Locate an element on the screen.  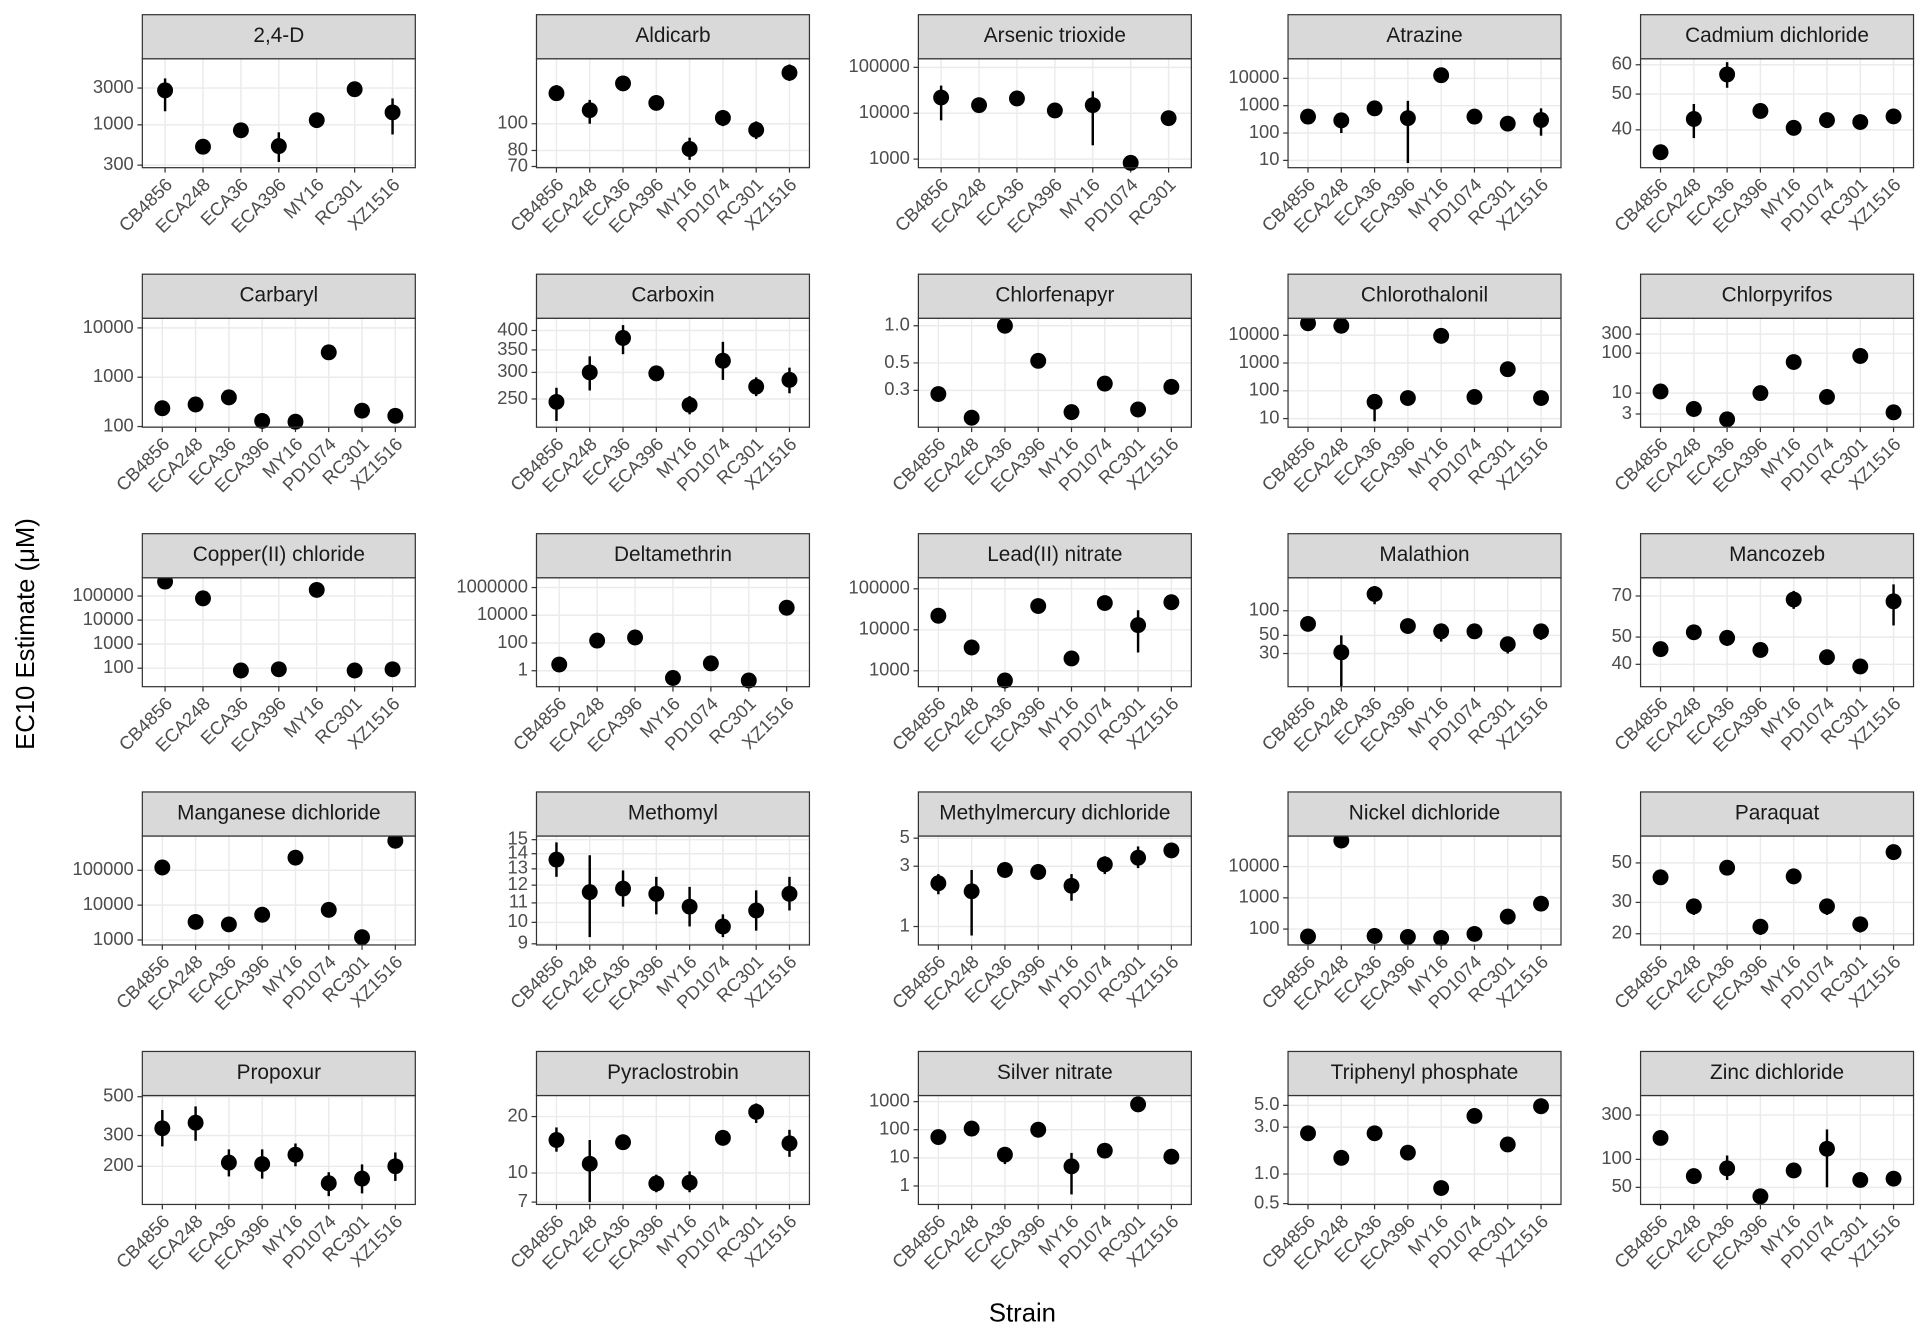
strip-text: Malathion is located at coordinates (1424, 554).